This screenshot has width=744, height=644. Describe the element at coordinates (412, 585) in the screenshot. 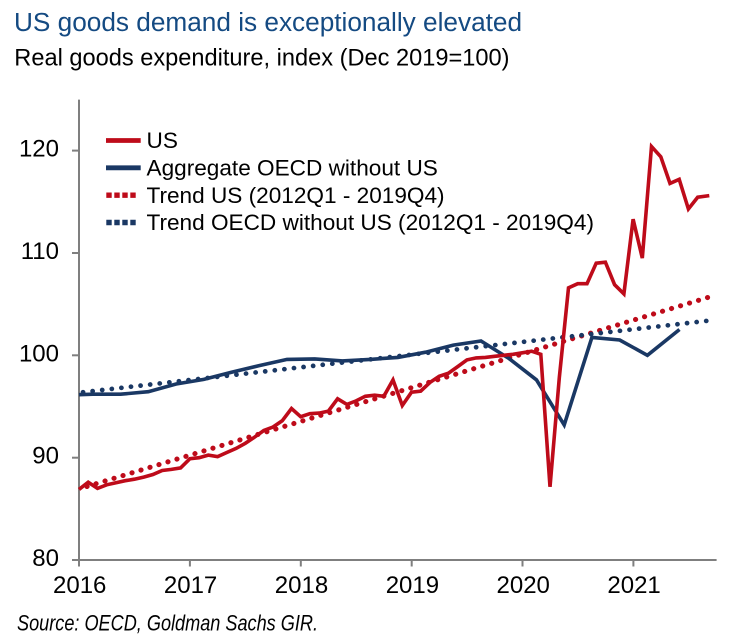

I see `svg-text: 2019` at that location.